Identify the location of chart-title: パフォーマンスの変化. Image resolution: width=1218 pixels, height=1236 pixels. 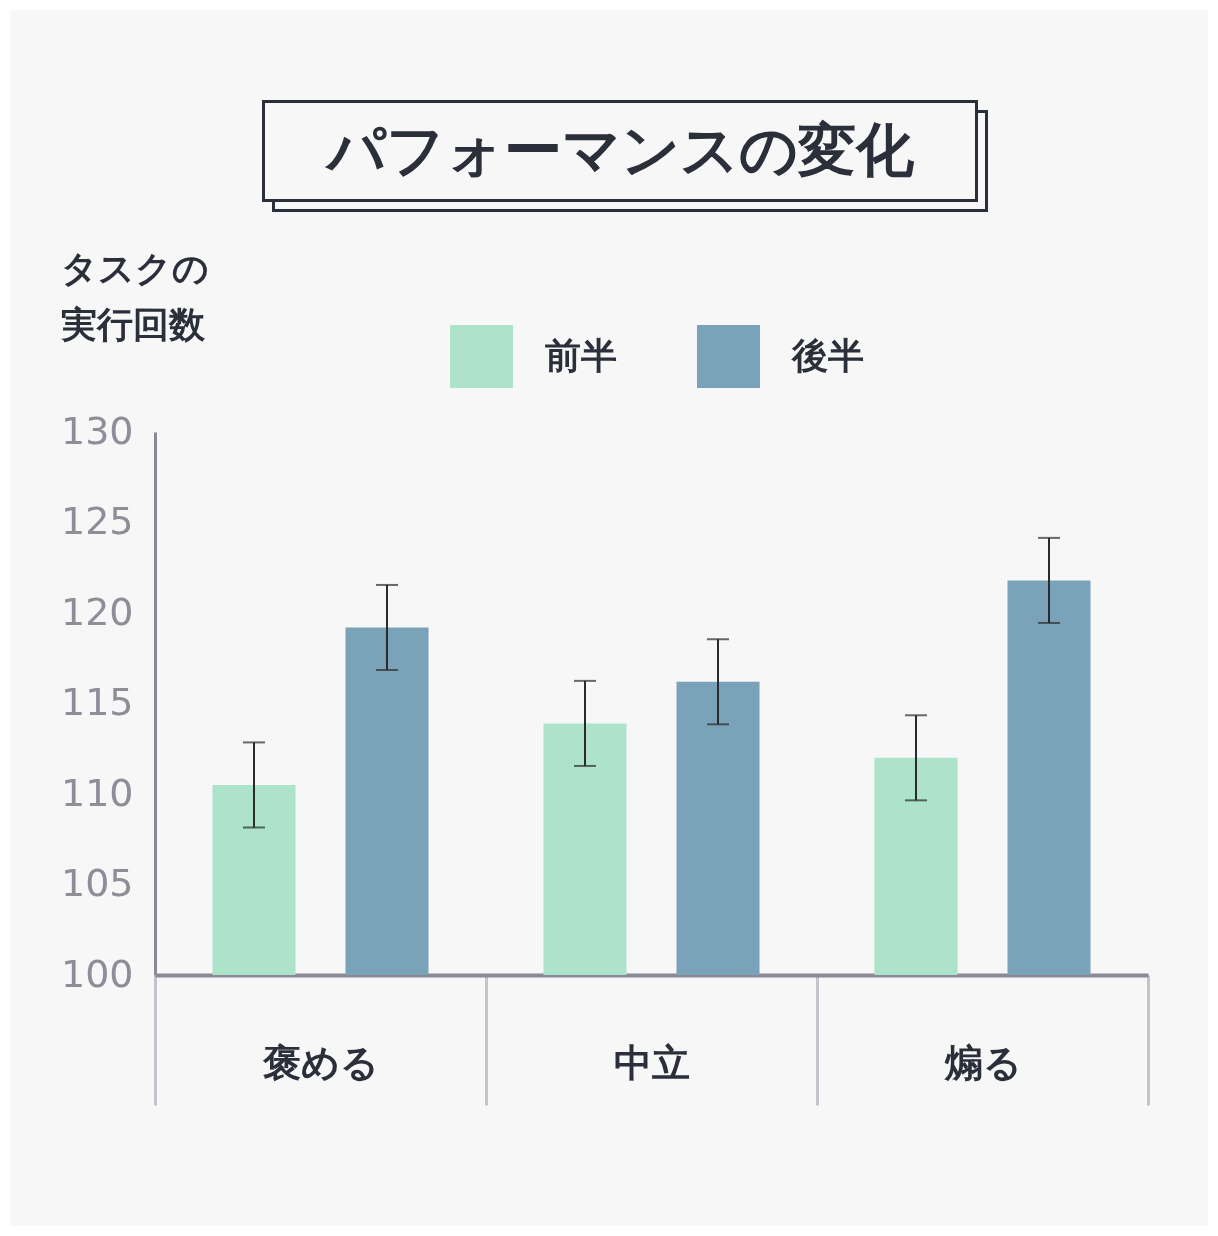
(620, 151).